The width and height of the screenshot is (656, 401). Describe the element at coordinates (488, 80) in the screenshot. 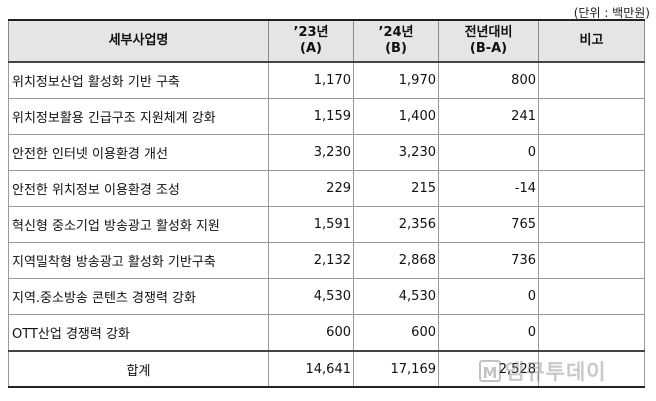

I see `cell-yoy-diff: 800` at that location.